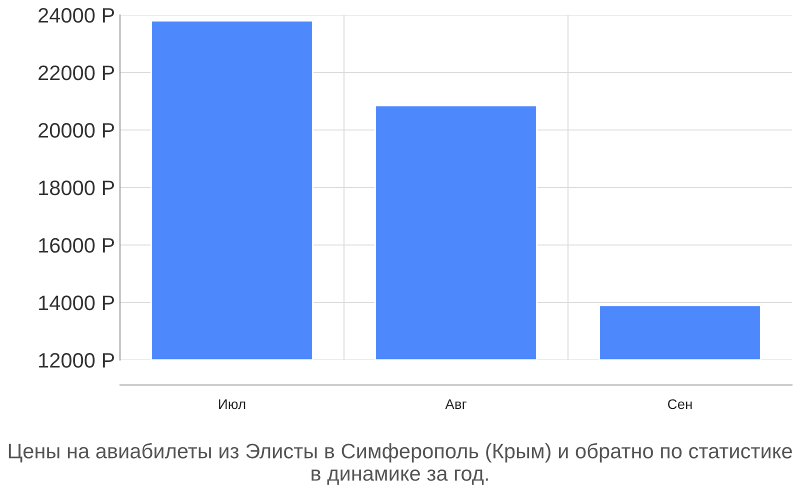 Image resolution: width=800 pixels, height=500 pixels. What do you see at coordinates (76, 130) in the screenshot?
I see `y-tick-label: 20000 Р` at bounding box center [76, 130].